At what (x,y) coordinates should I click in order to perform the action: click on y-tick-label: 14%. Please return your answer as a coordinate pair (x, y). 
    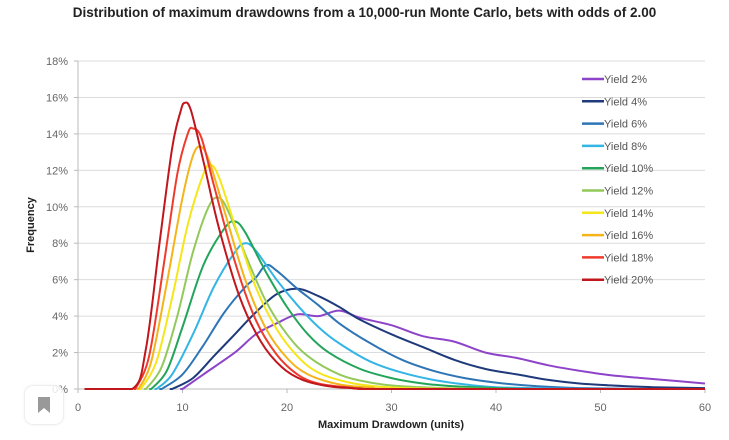
    Looking at the image, I should click on (57, 135).